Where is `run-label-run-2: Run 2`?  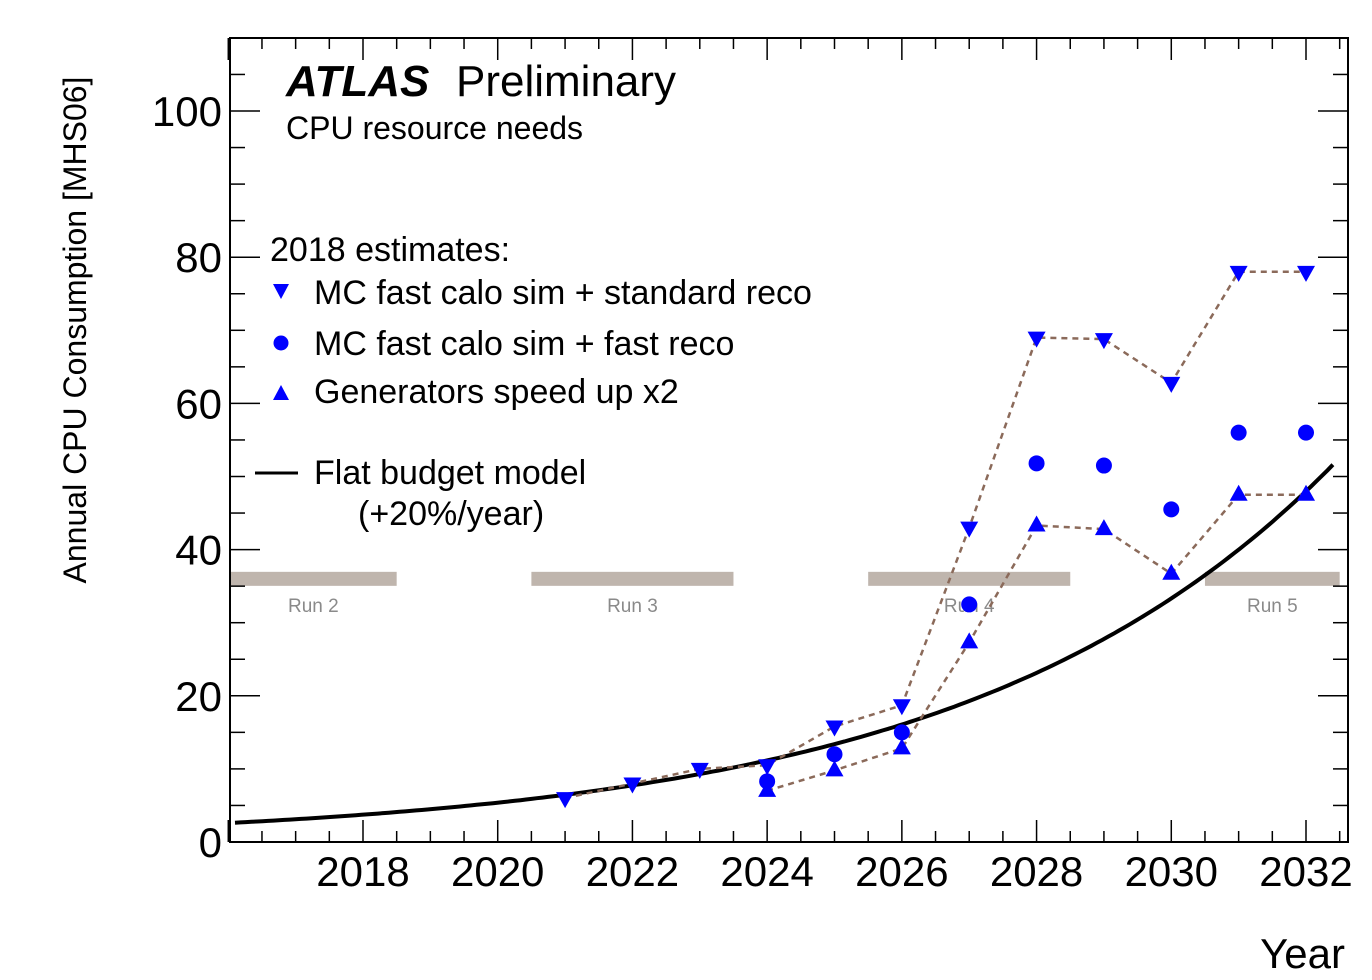
run-label-run-2: Run 2 is located at coordinates (313, 606).